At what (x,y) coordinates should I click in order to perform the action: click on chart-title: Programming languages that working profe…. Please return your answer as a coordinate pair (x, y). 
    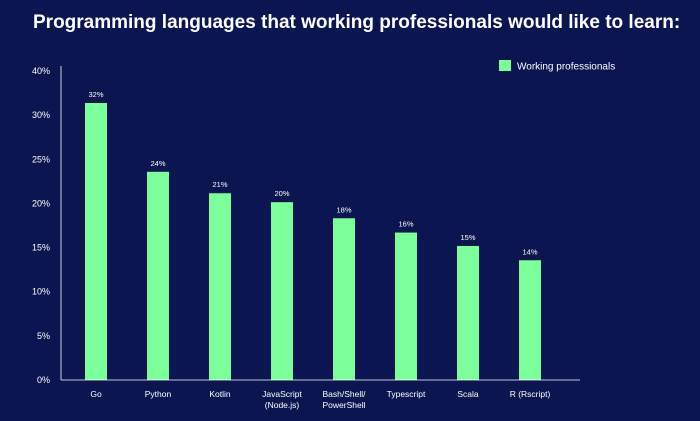
    Looking at the image, I should click on (357, 22).